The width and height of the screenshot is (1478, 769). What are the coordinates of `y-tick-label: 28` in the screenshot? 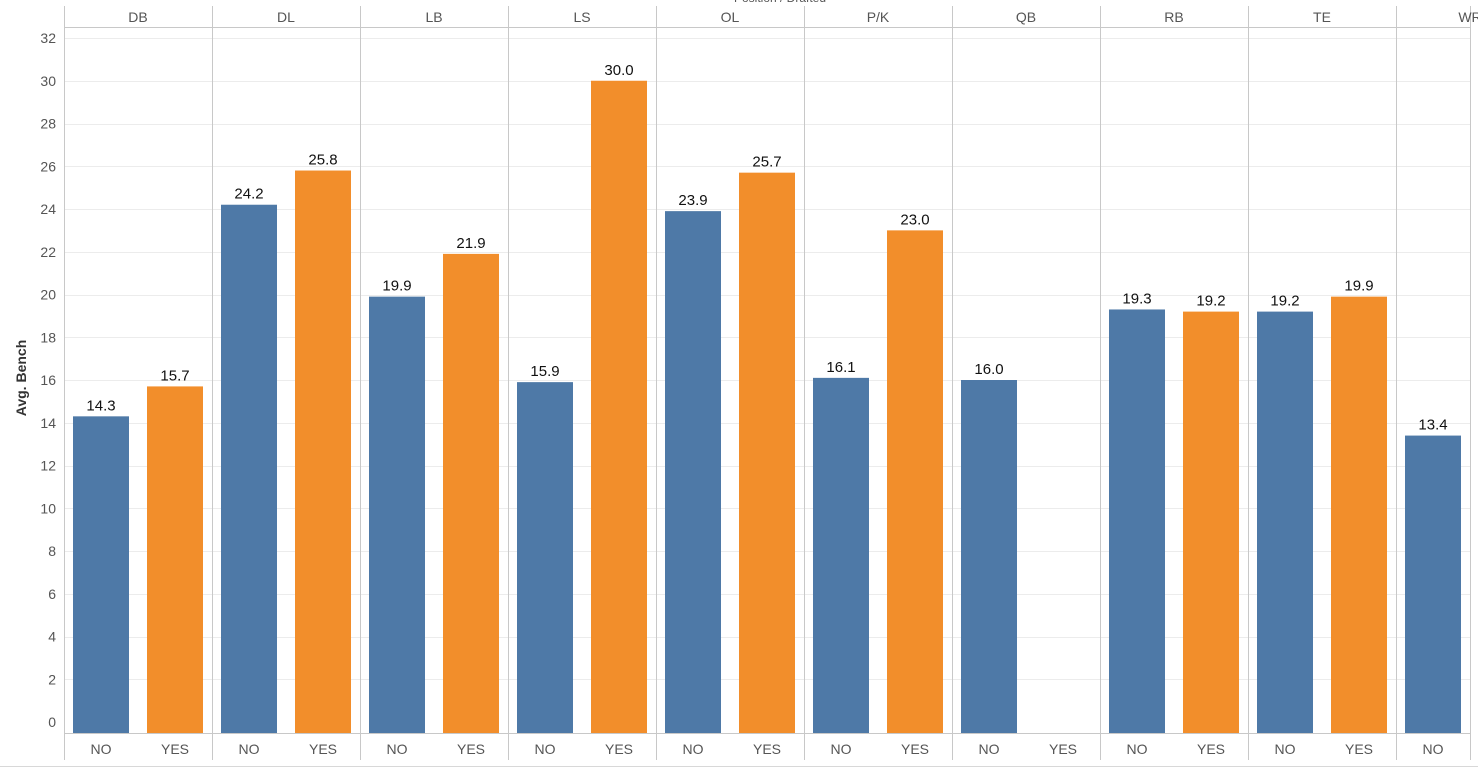 It's located at (48, 124).